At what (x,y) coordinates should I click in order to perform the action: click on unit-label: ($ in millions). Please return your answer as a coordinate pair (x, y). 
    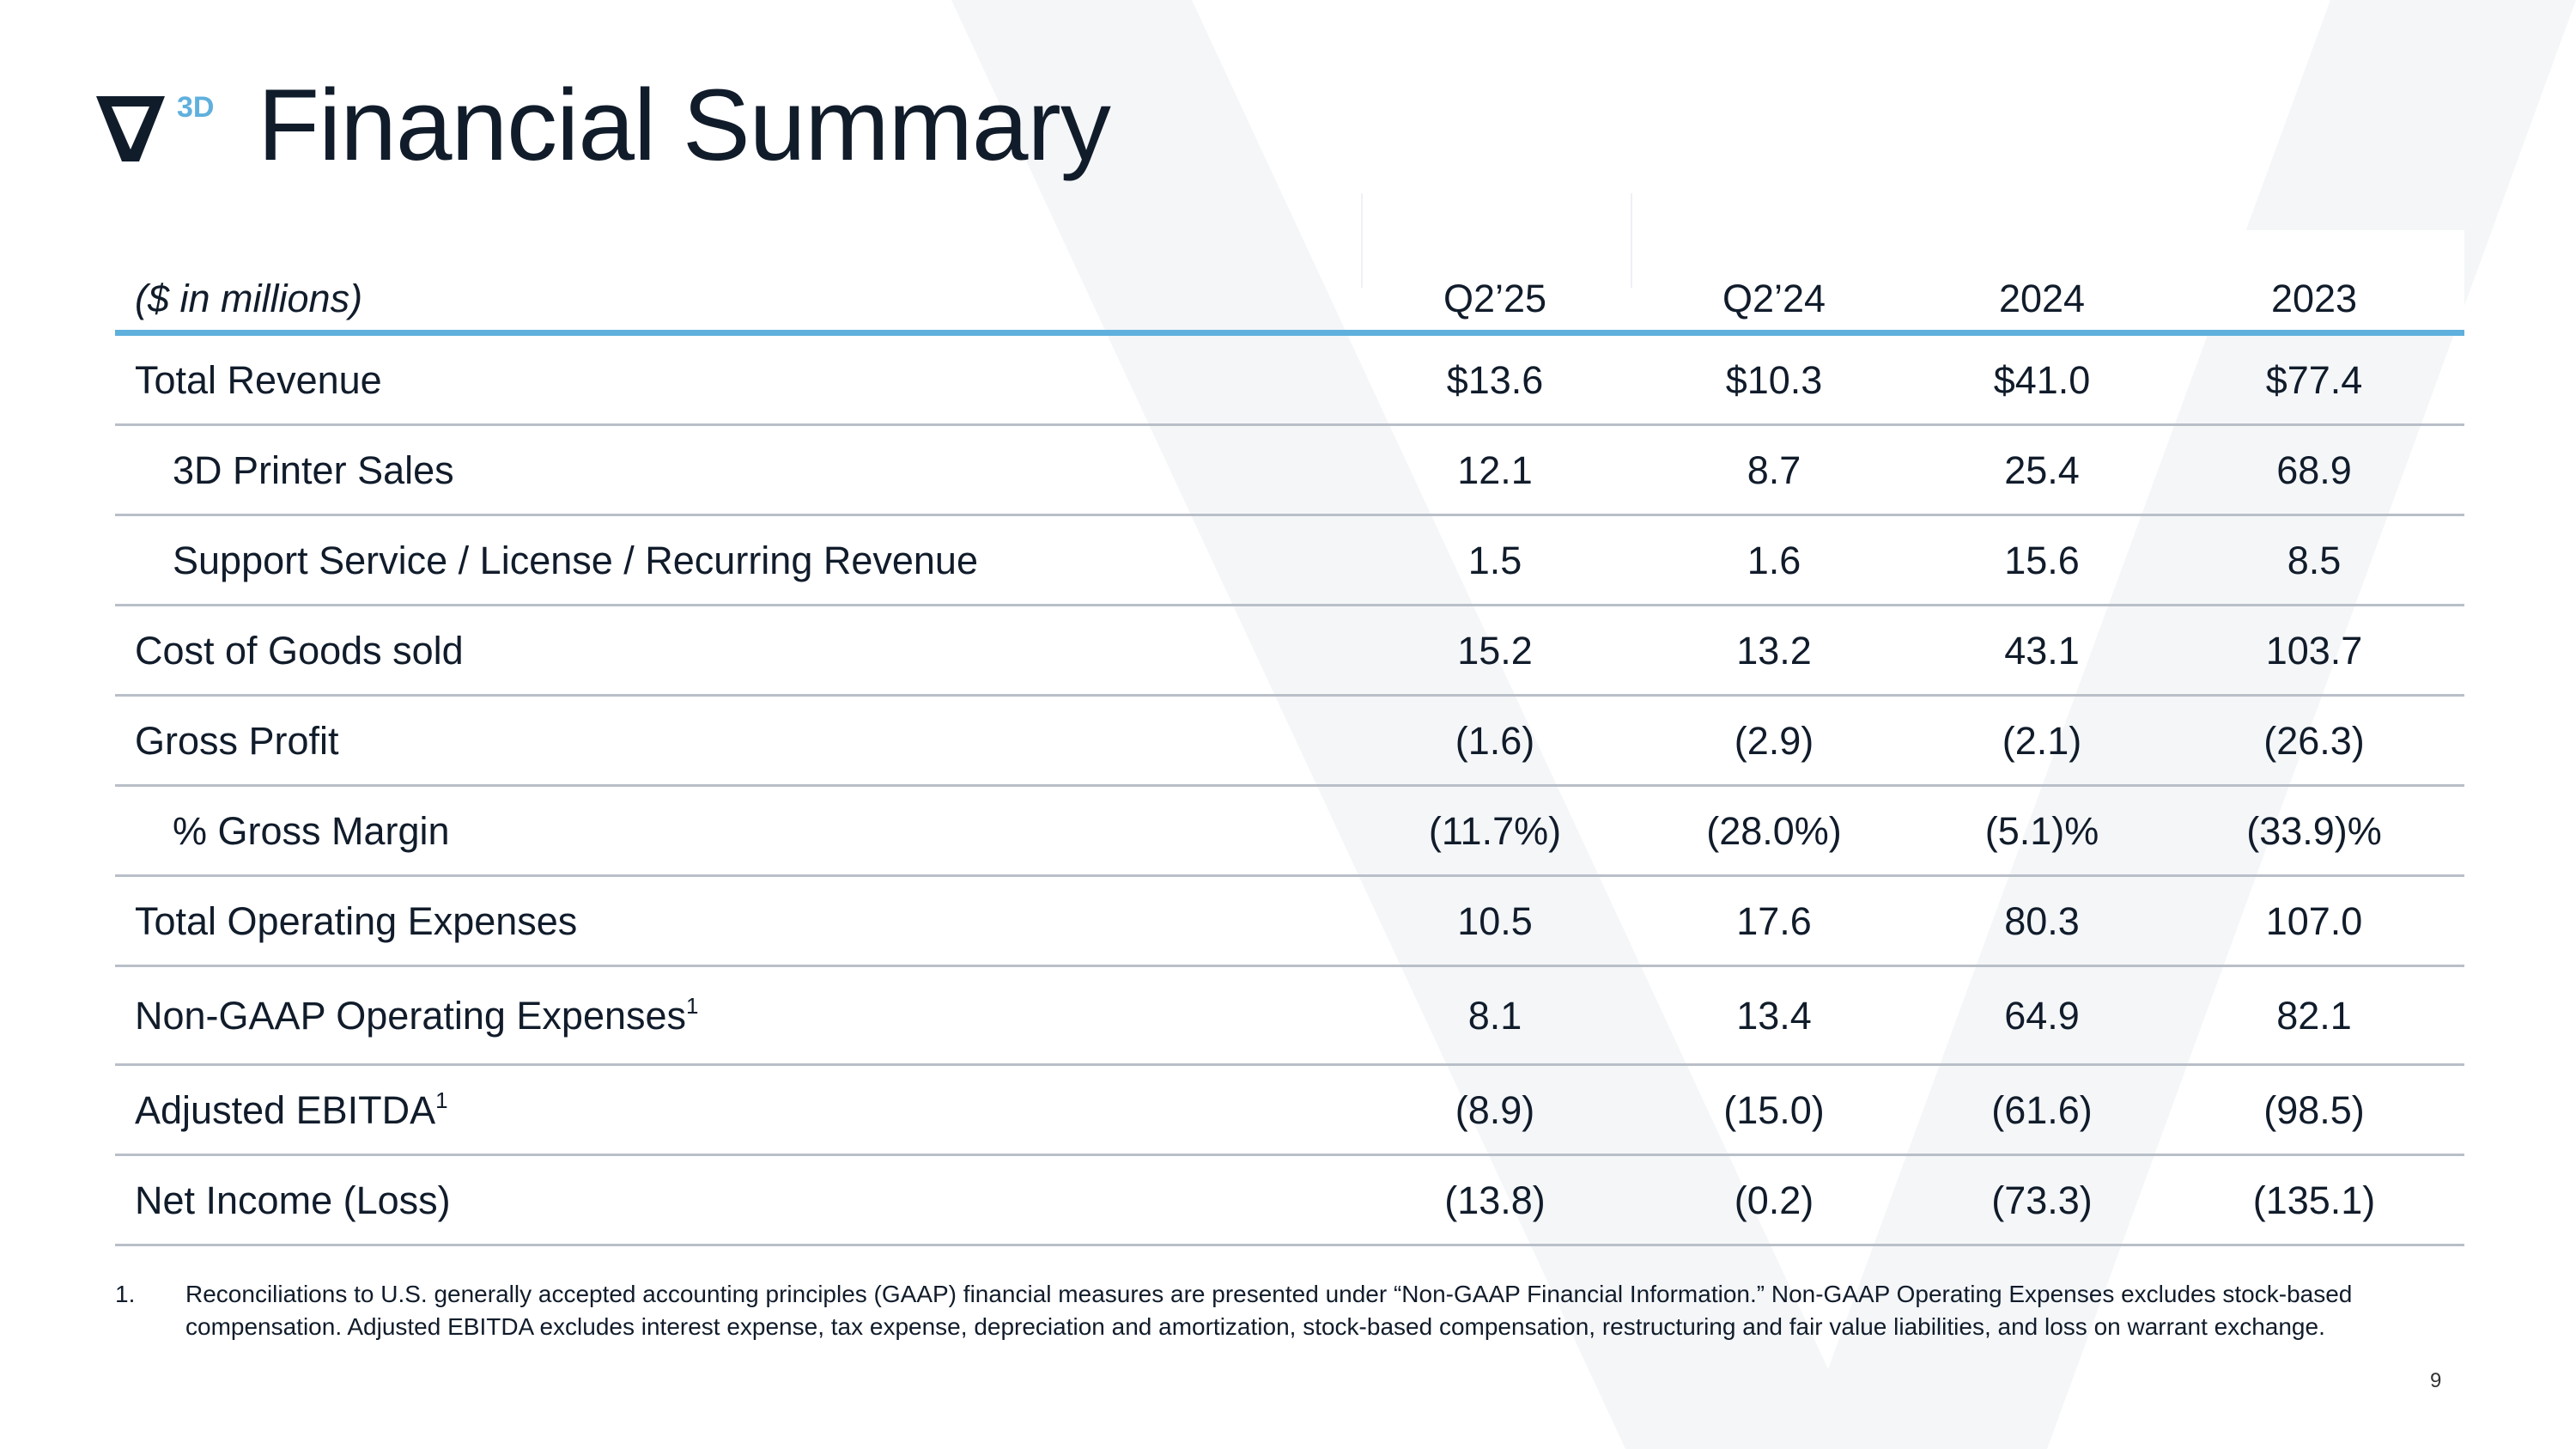
    Looking at the image, I should click on (249, 298).